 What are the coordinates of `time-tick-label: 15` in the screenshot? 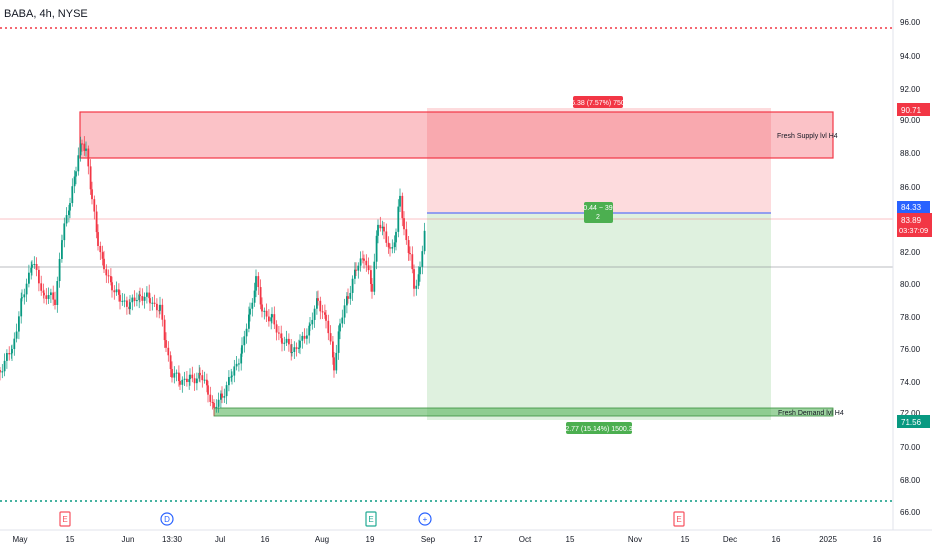 It's located at (70, 539).